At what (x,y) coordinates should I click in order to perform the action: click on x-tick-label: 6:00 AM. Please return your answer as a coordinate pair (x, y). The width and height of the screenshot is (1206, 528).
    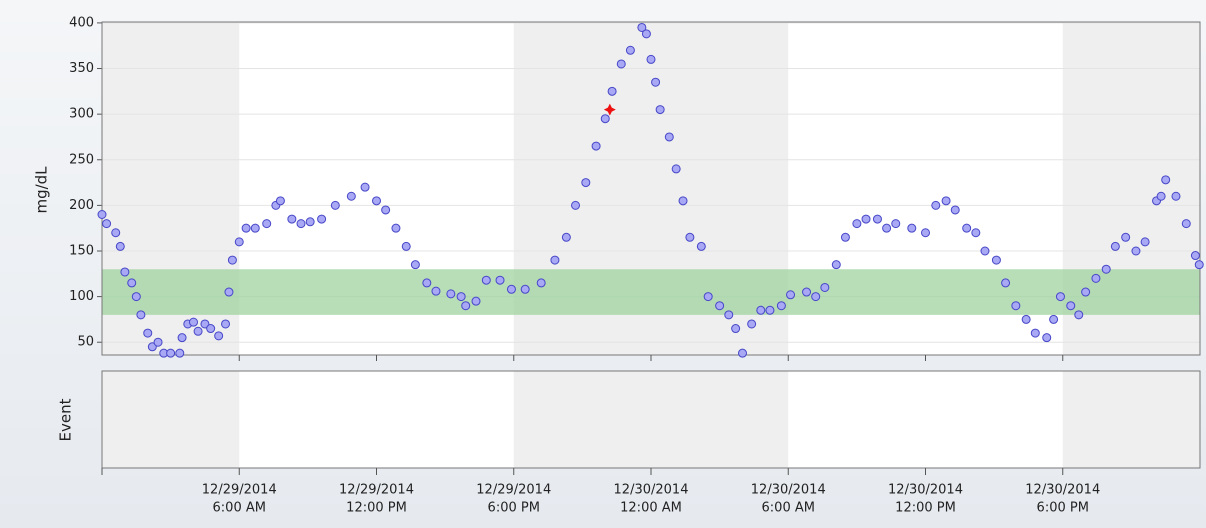
    Looking at the image, I should click on (788, 508).